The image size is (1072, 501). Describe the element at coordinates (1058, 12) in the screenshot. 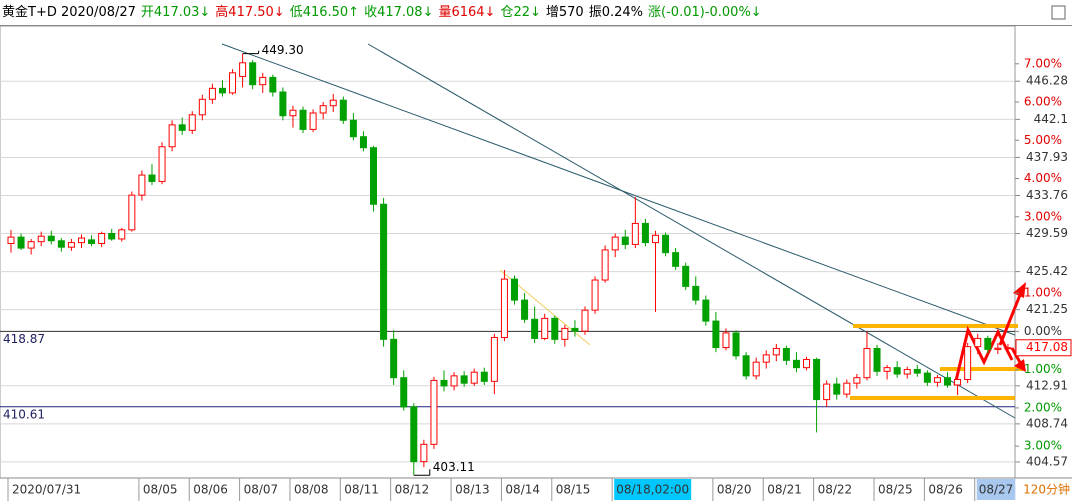

I see `settings-icon` at that location.